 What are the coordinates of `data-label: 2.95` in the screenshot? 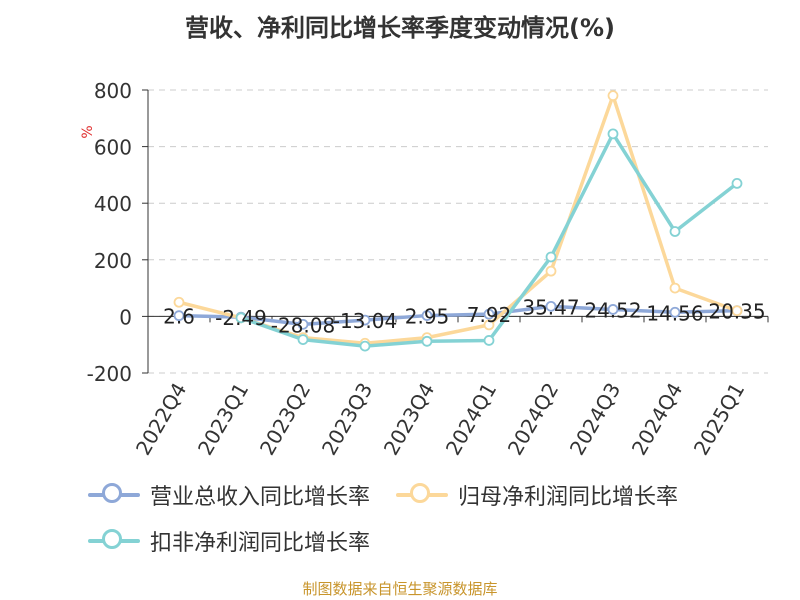 It's located at (427, 317).